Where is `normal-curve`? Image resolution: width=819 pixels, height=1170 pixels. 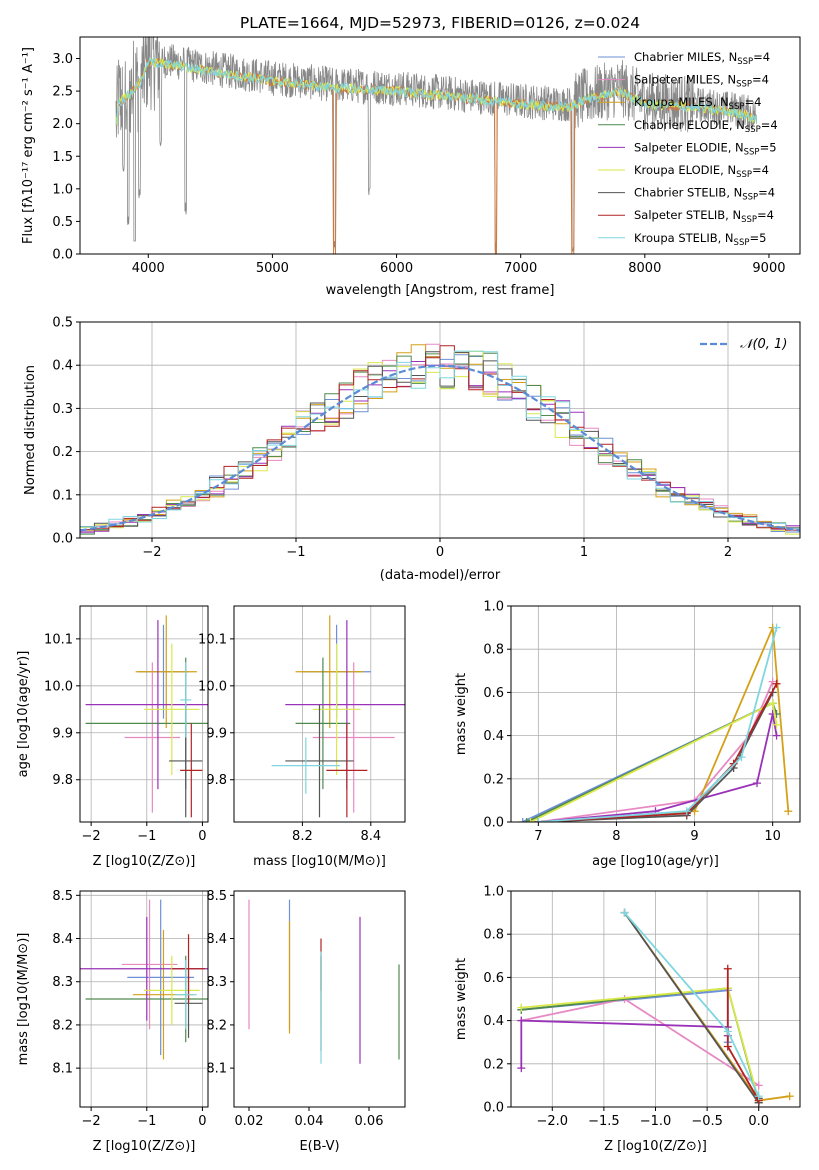 normal-curve is located at coordinates (440, 448).